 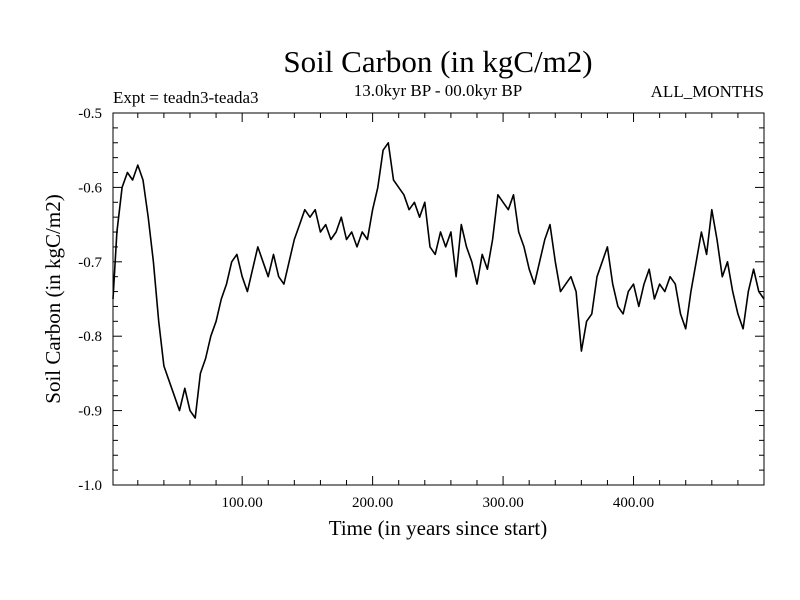 I want to click on y-tick-label: -0.5, so click(x=90, y=114).